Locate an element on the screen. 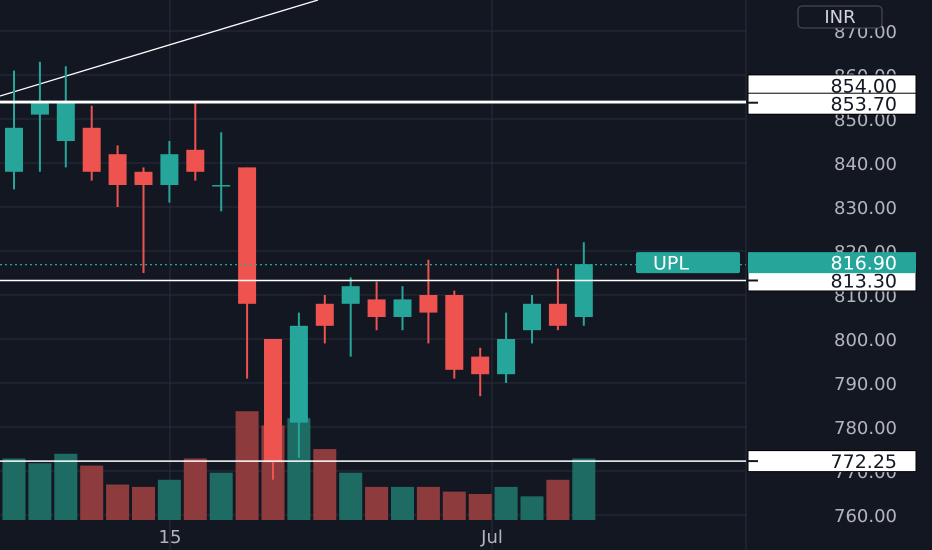  price-level-badge: 813.30 is located at coordinates (832, 281).